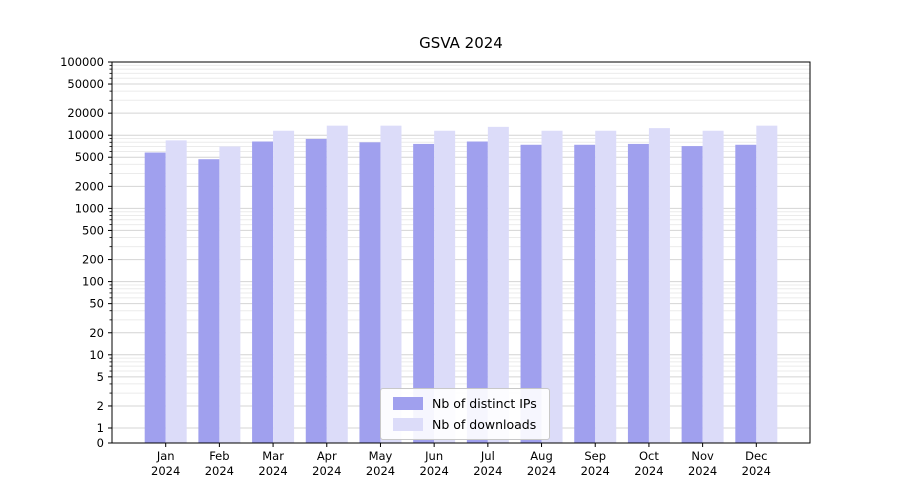  What do you see at coordinates (702, 456) in the screenshot?
I see `x-tick-label-month: Nov` at bounding box center [702, 456].